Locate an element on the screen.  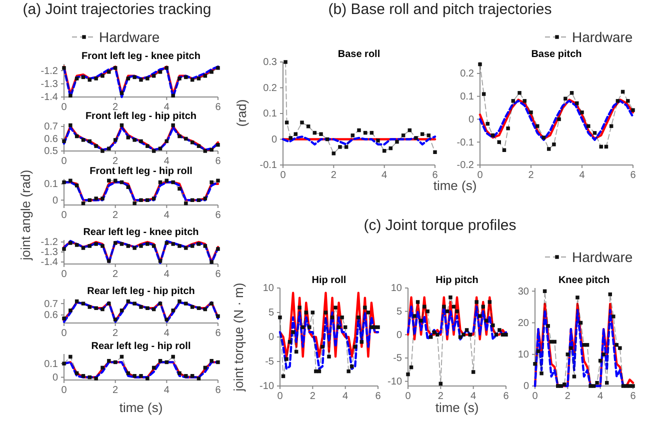
chart-title: Base pitch is located at coordinates (556, 54).